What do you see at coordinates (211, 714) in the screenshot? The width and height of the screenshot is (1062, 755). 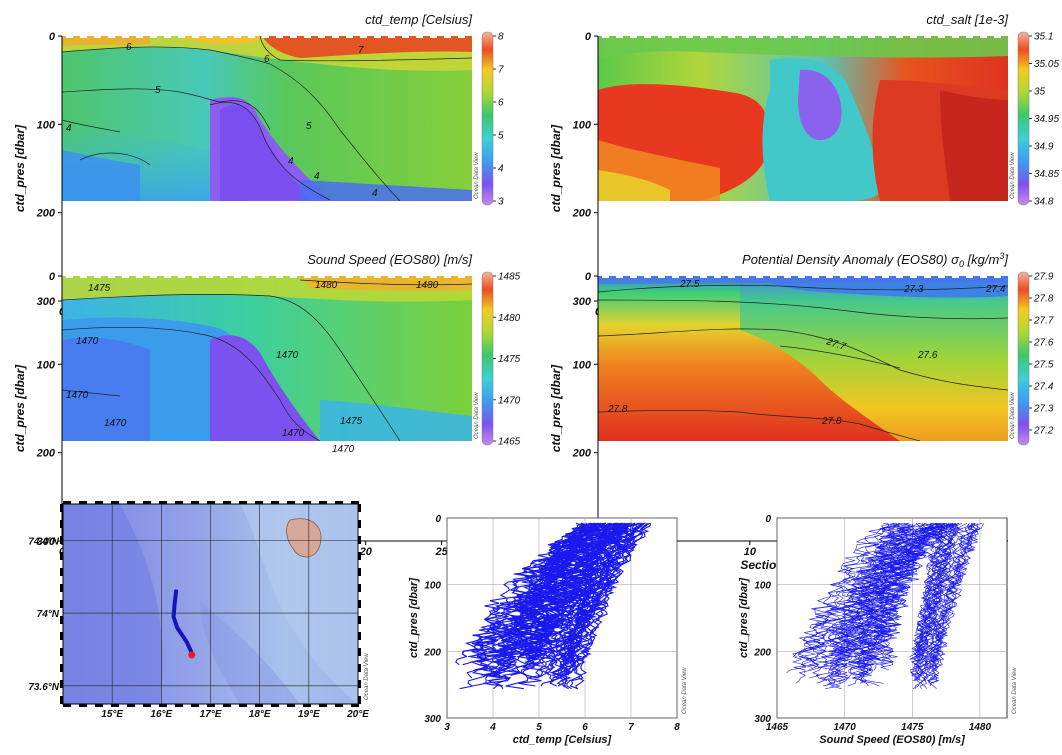 I see `map-lon-label: 17°E` at bounding box center [211, 714].